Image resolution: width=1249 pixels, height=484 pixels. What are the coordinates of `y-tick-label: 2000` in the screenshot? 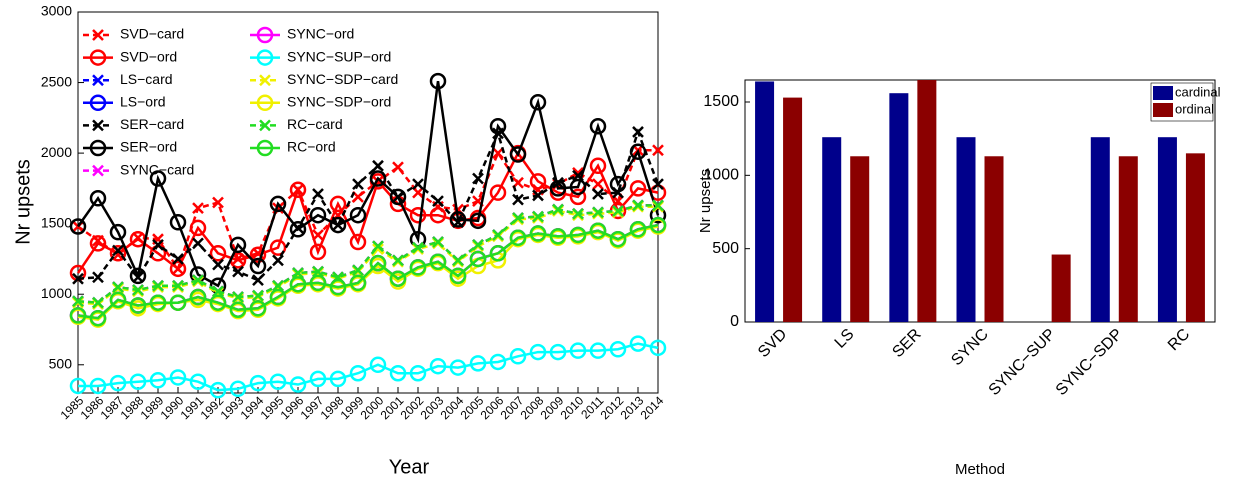 It's located at (56, 152).